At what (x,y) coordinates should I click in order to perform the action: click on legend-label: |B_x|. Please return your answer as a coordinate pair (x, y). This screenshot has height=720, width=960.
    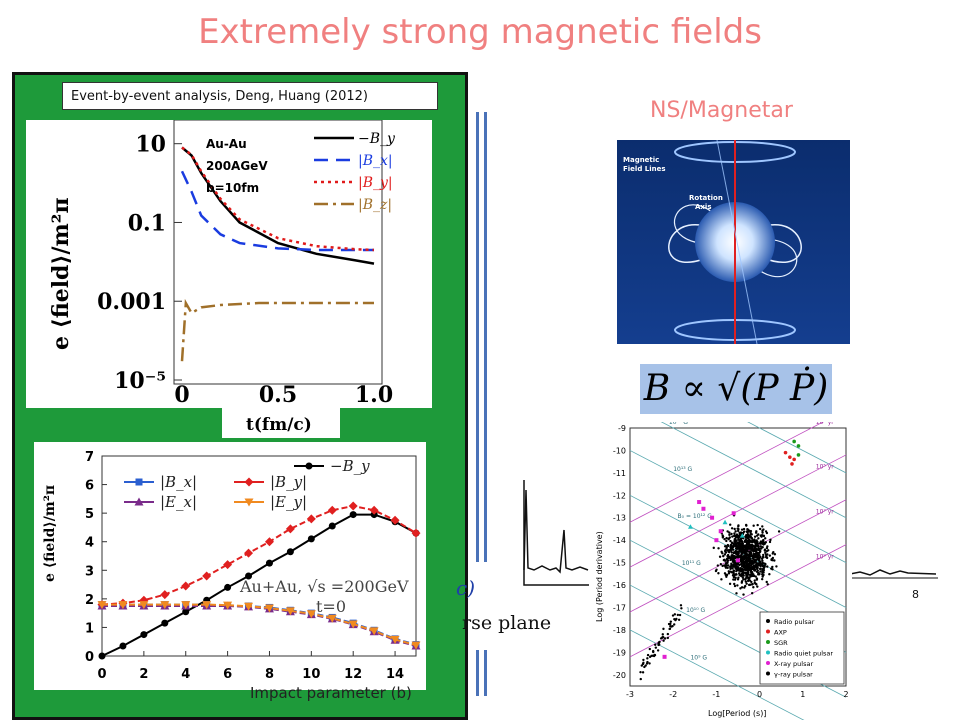
    Looking at the image, I should click on (178, 482).